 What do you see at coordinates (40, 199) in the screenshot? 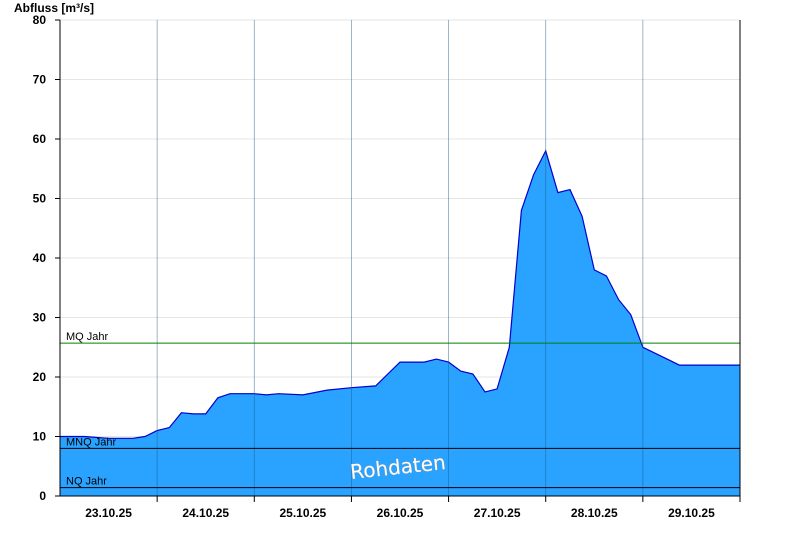
I see `y-tick-label: 50` at bounding box center [40, 199].